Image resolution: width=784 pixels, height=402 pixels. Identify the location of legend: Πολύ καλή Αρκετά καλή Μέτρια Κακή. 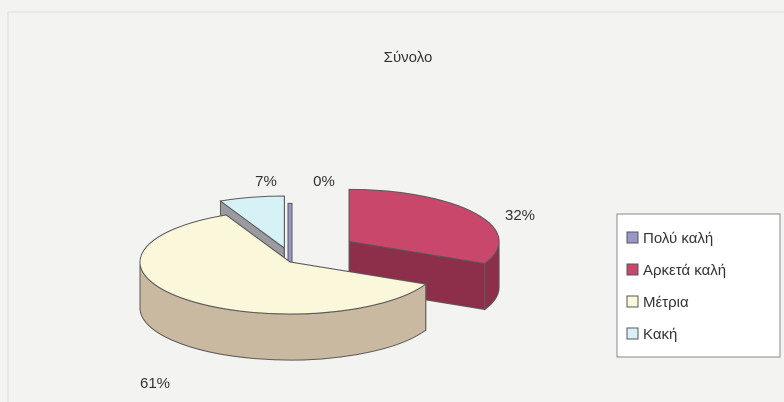
(698, 285).